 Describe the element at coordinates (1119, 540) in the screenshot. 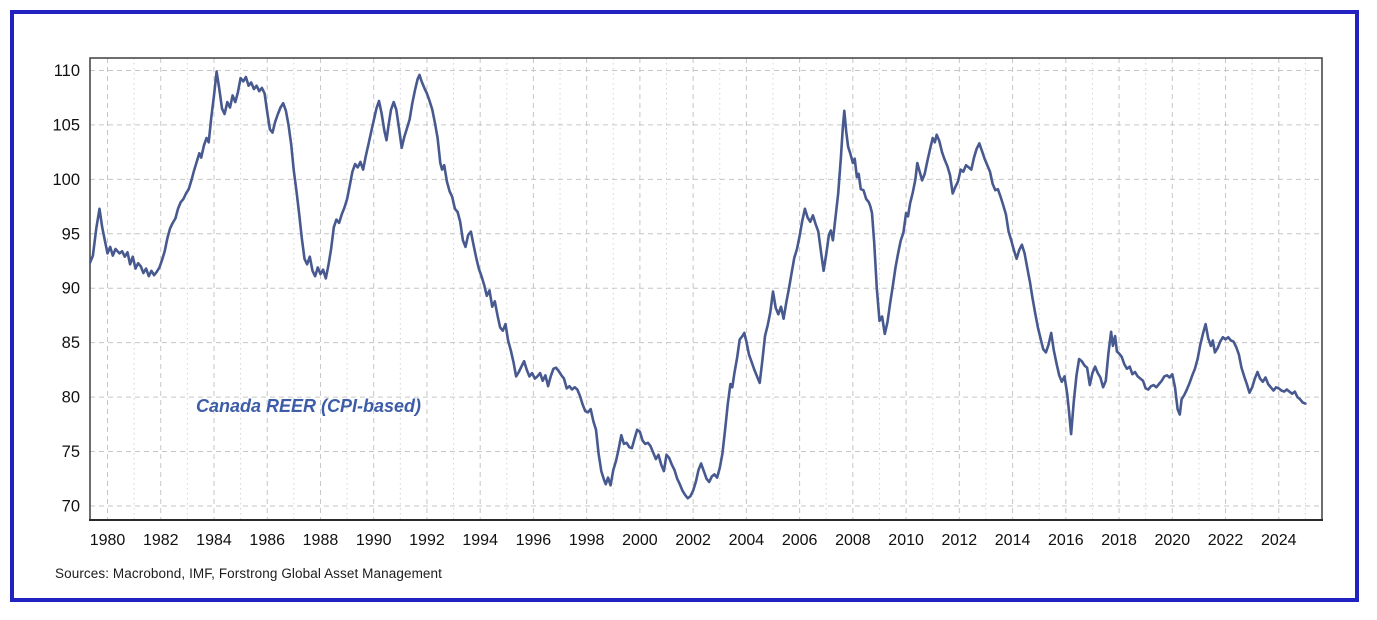

I see `x-tick-label: 2018` at that location.